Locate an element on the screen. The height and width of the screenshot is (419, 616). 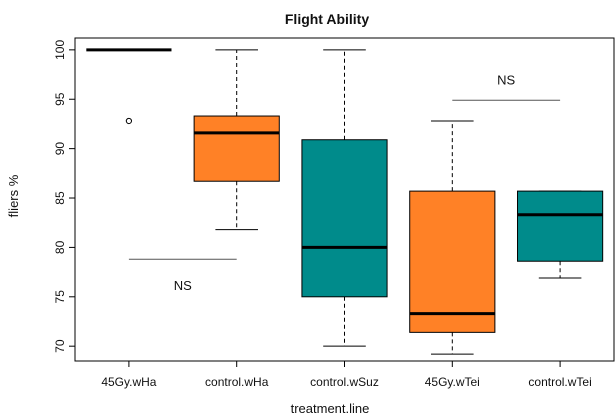
y-tick-label: 75 is located at coordinates (60, 297).